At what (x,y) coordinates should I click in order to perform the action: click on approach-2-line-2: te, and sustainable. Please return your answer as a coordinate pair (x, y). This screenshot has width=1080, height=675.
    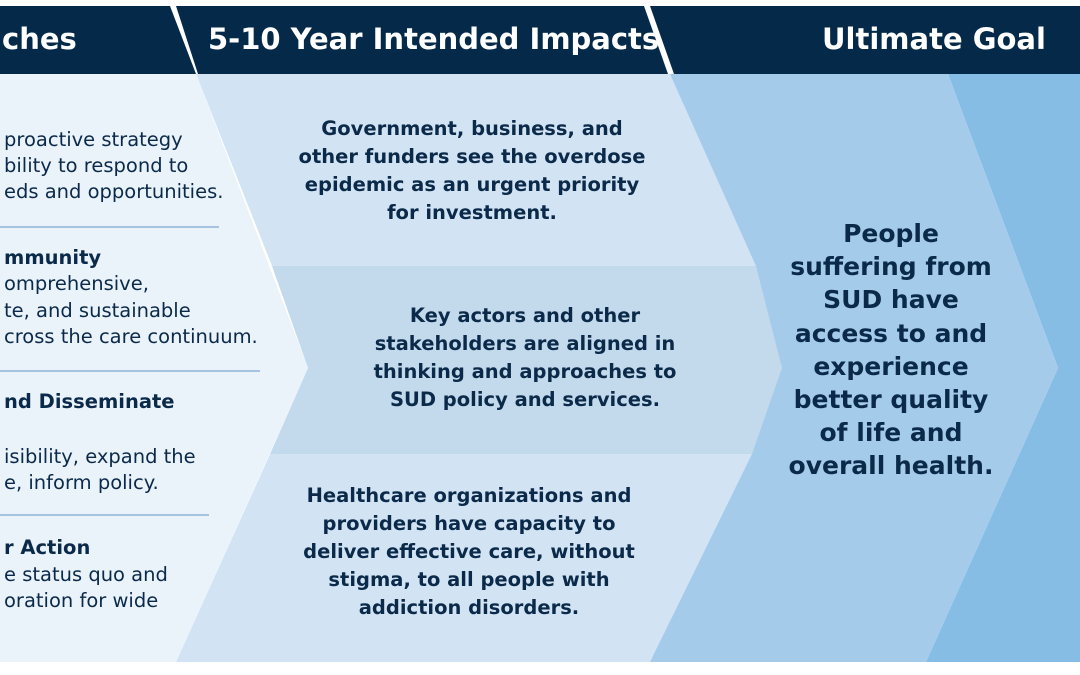
    Looking at the image, I should click on (97, 310).